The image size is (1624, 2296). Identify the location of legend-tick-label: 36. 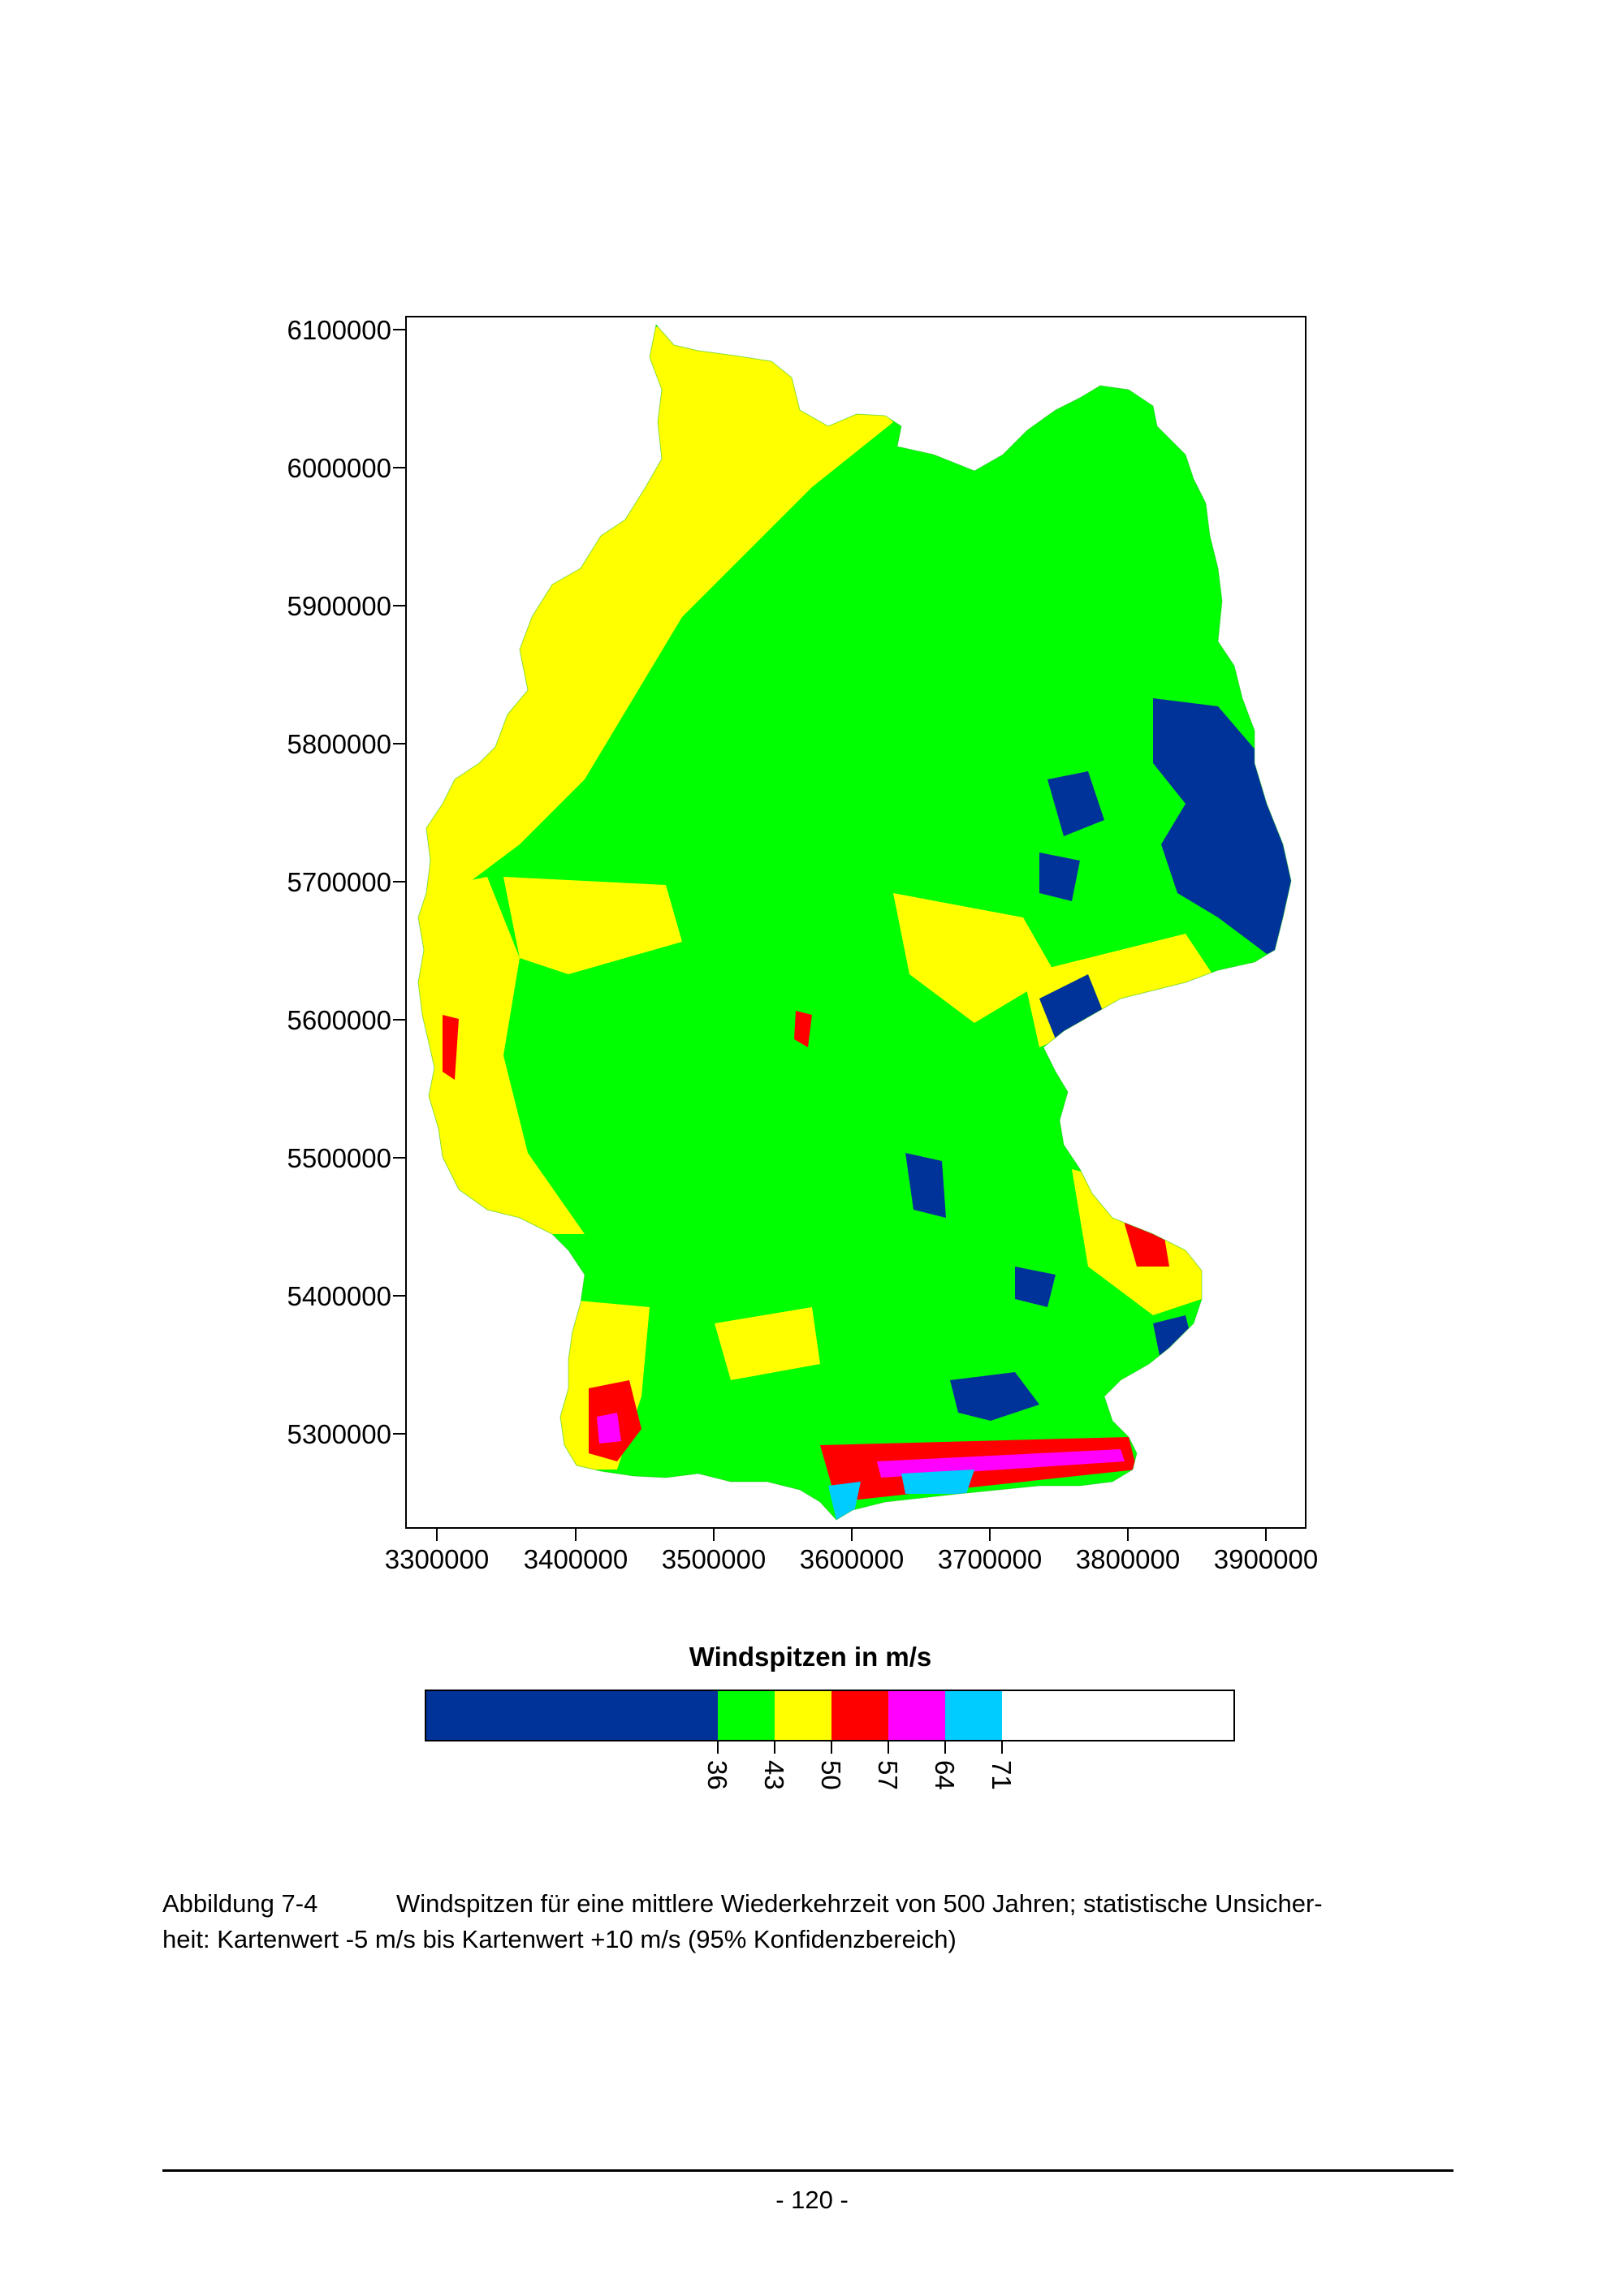
(717, 1775).